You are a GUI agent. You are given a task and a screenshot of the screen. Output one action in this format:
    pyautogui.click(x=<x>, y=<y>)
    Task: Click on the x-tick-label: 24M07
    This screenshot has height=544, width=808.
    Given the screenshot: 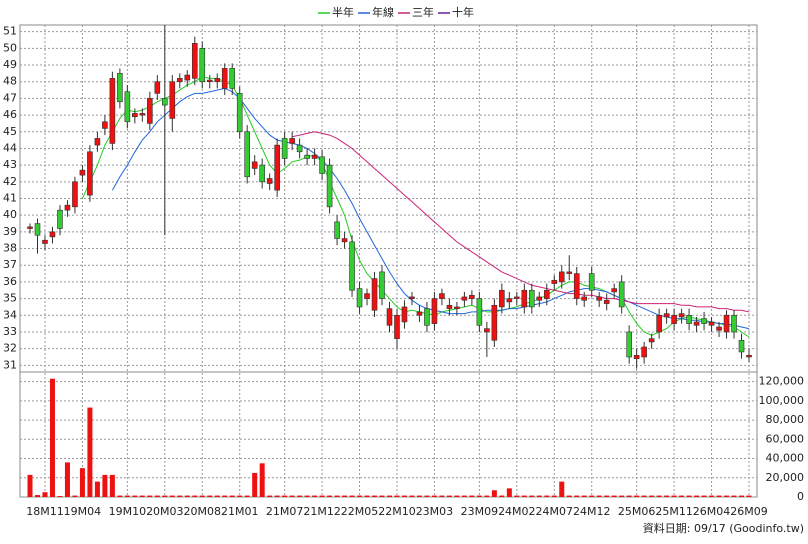 What is the action you would take?
    pyautogui.click(x=555, y=511)
    